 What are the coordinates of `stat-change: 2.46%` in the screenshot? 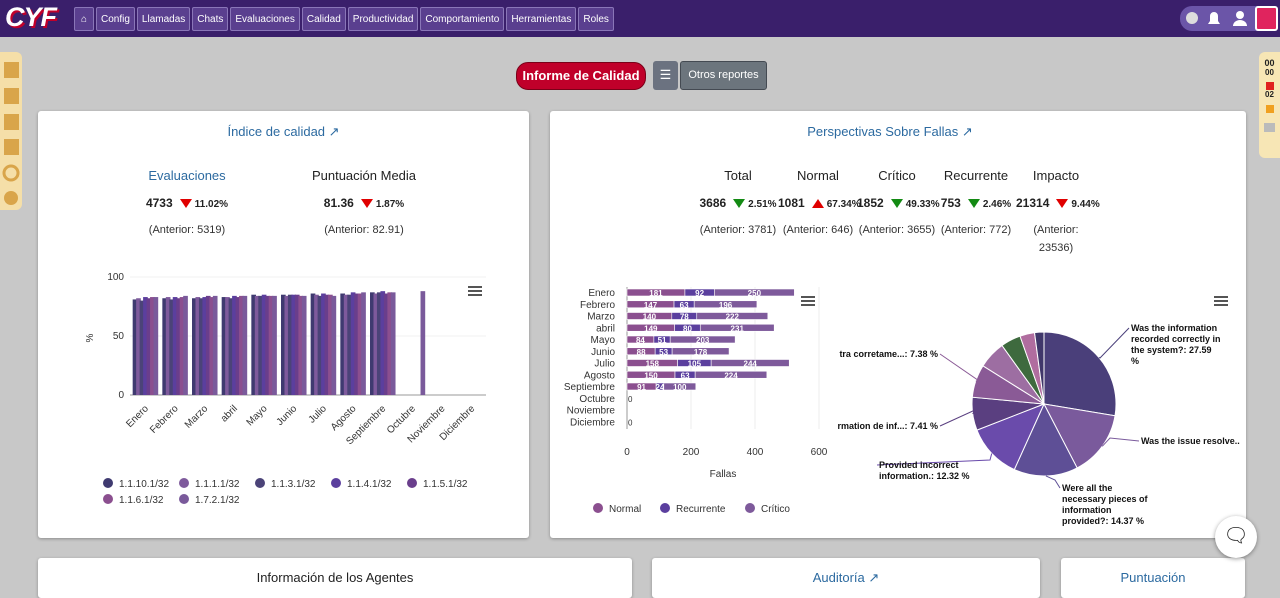 It's located at (997, 204).